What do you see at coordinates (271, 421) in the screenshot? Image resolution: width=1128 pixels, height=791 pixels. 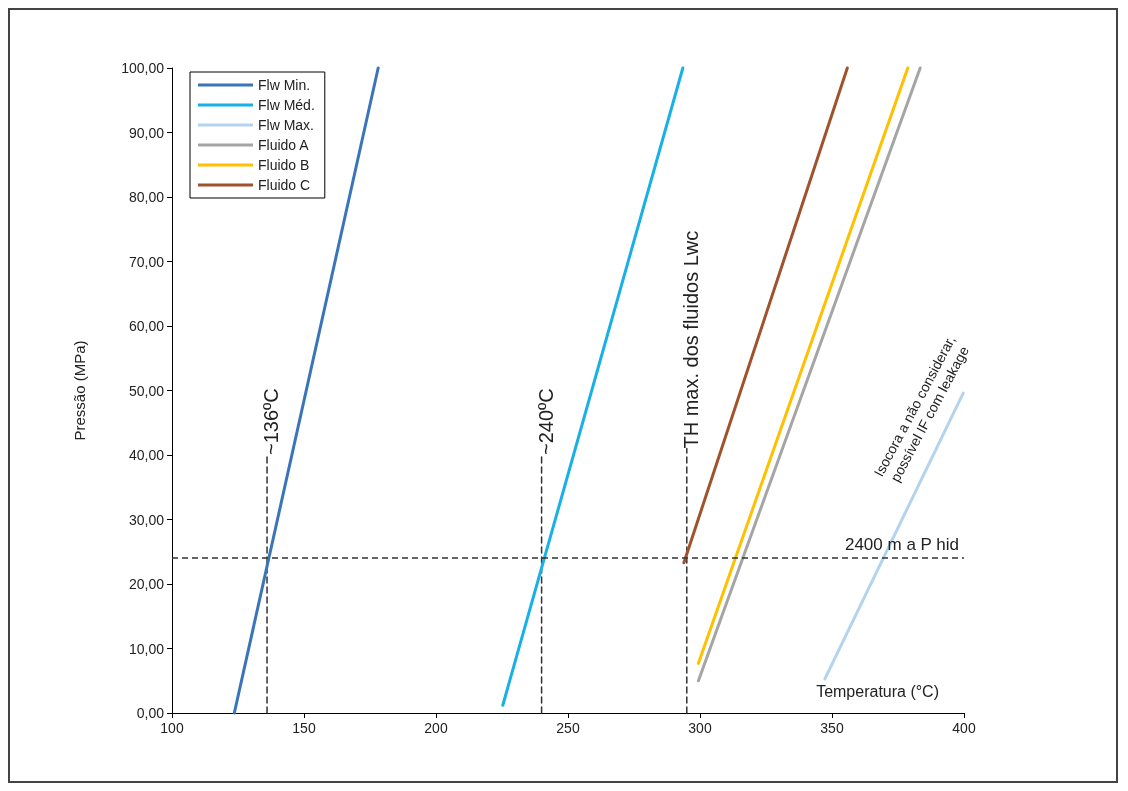 I see `text: ~136ºC` at bounding box center [271, 421].